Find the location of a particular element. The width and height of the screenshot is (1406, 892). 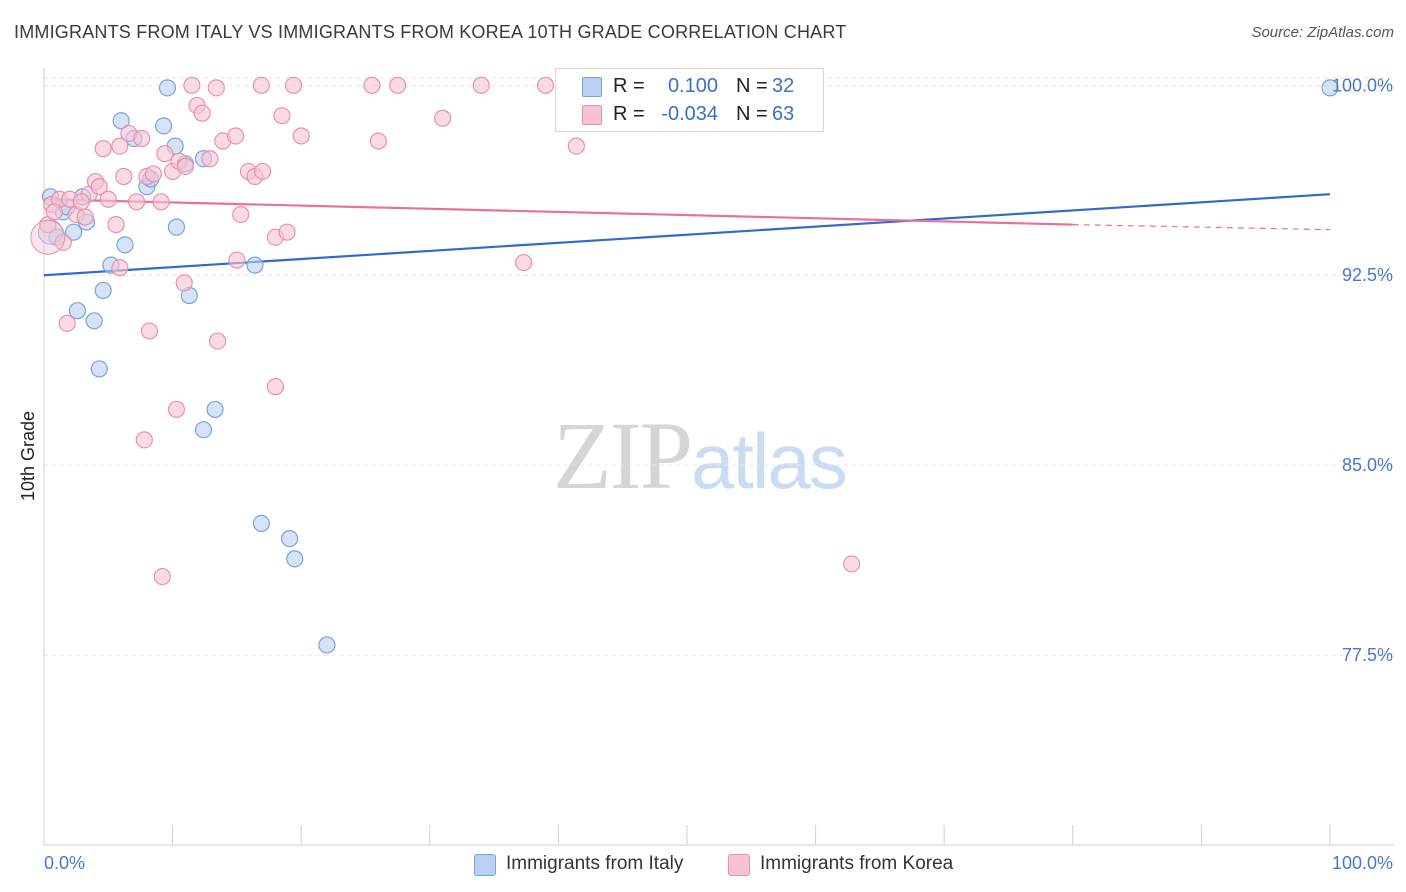

italy-n-value: 32 is located at coordinates (783, 86).